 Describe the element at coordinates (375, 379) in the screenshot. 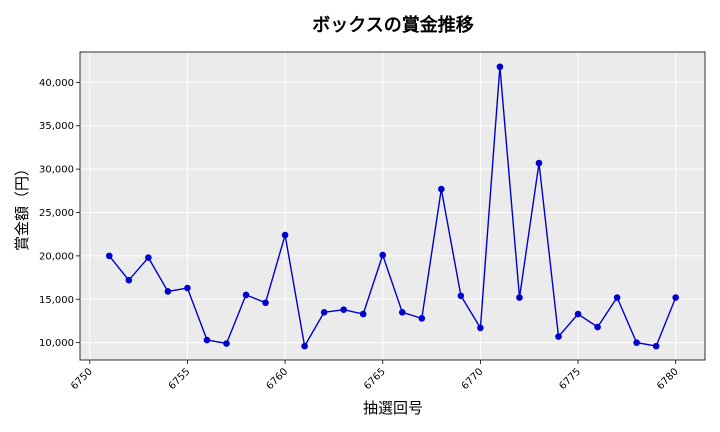

I see `x-tick-label: 6765` at that location.